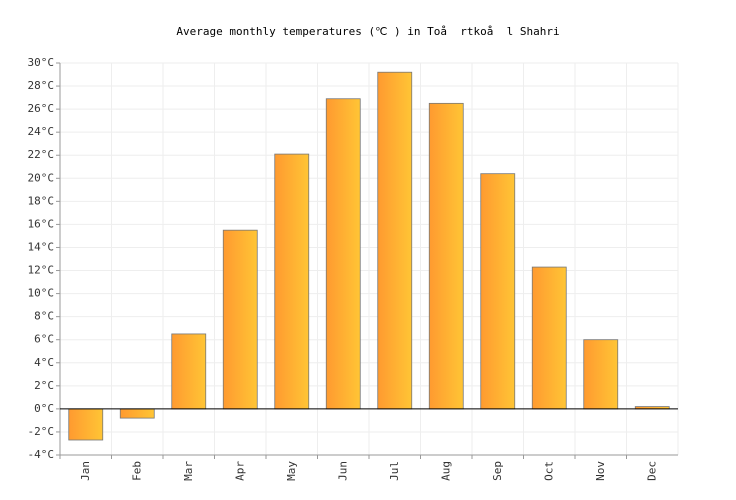  What do you see at coordinates (600, 471) in the screenshot?
I see `x-tick-label: Nov` at bounding box center [600, 471].